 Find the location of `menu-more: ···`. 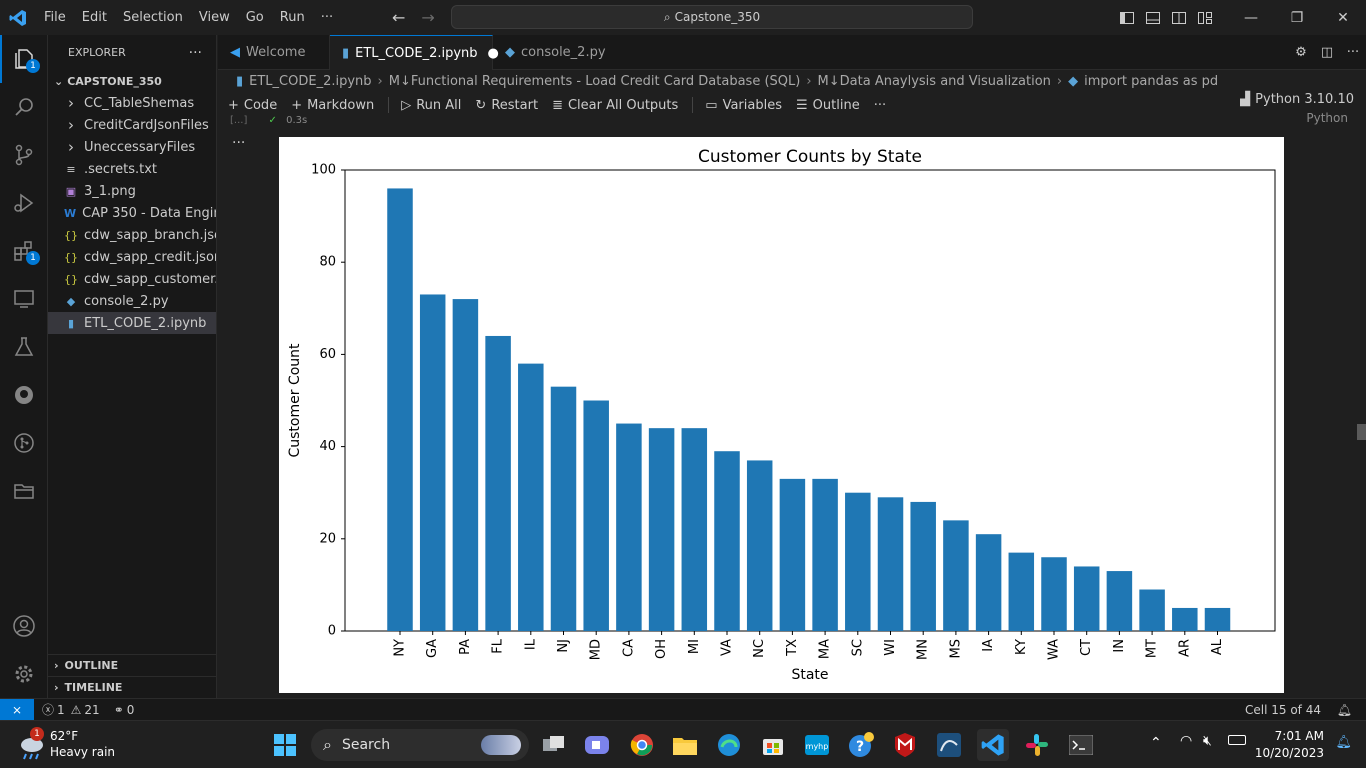

menu-more: ··· is located at coordinates (327, 17).